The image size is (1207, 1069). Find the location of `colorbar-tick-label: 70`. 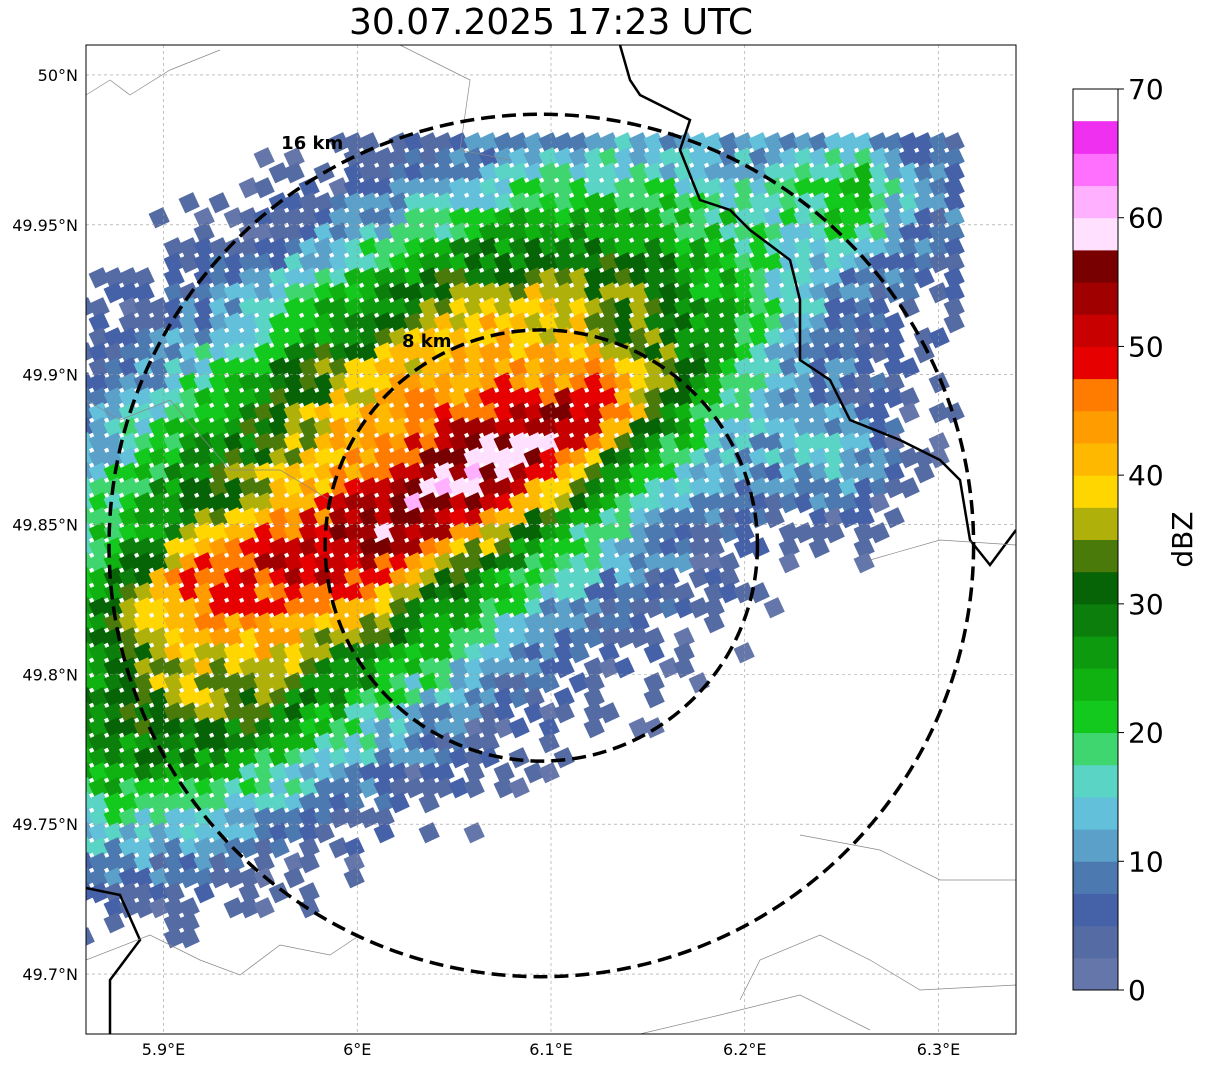

colorbar-tick-label: 70 is located at coordinates (1146, 89).